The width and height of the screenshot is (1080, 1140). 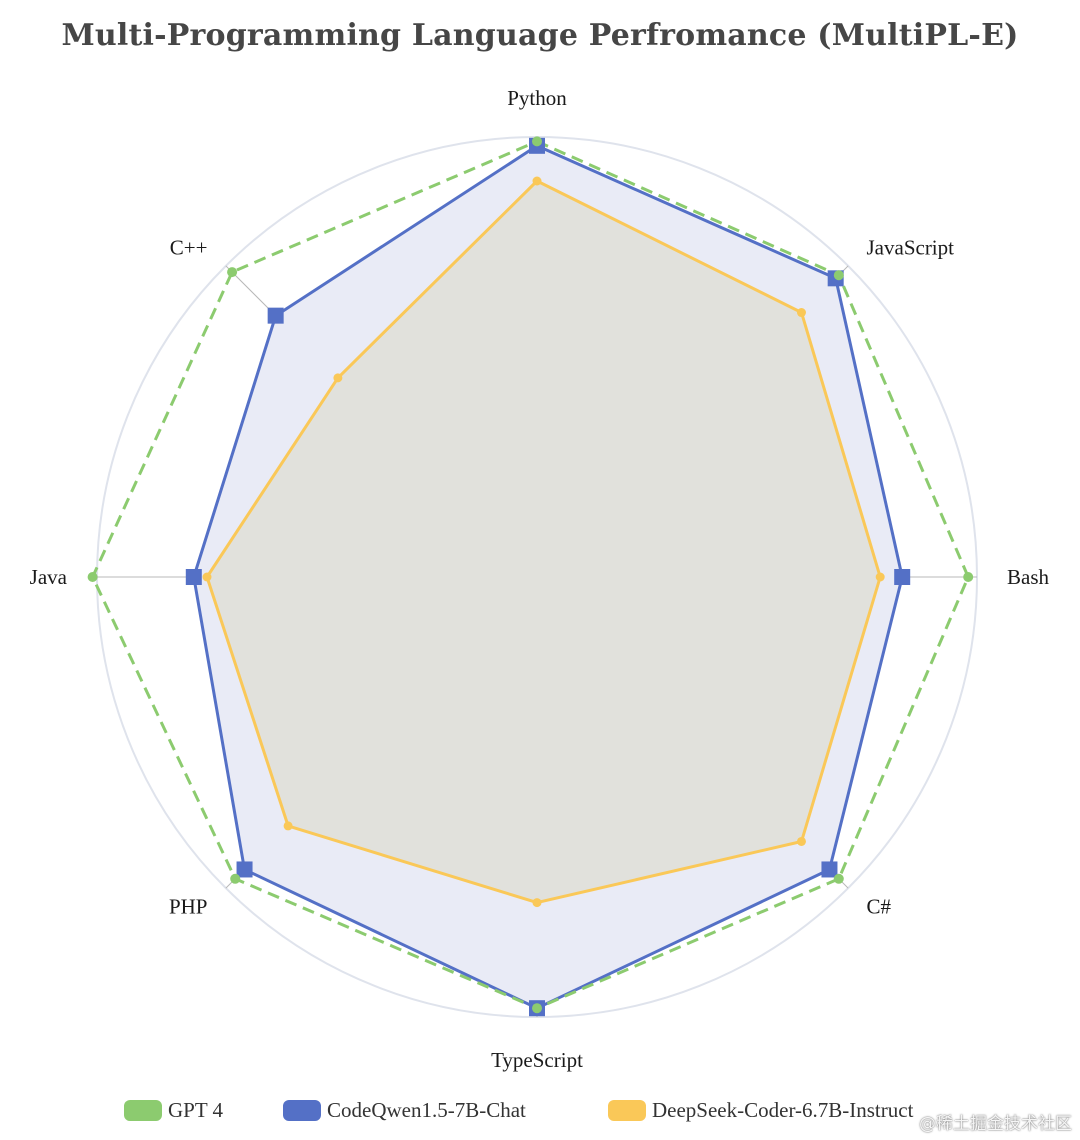 I want to click on axis-label: C++, so click(x=189, y=247).